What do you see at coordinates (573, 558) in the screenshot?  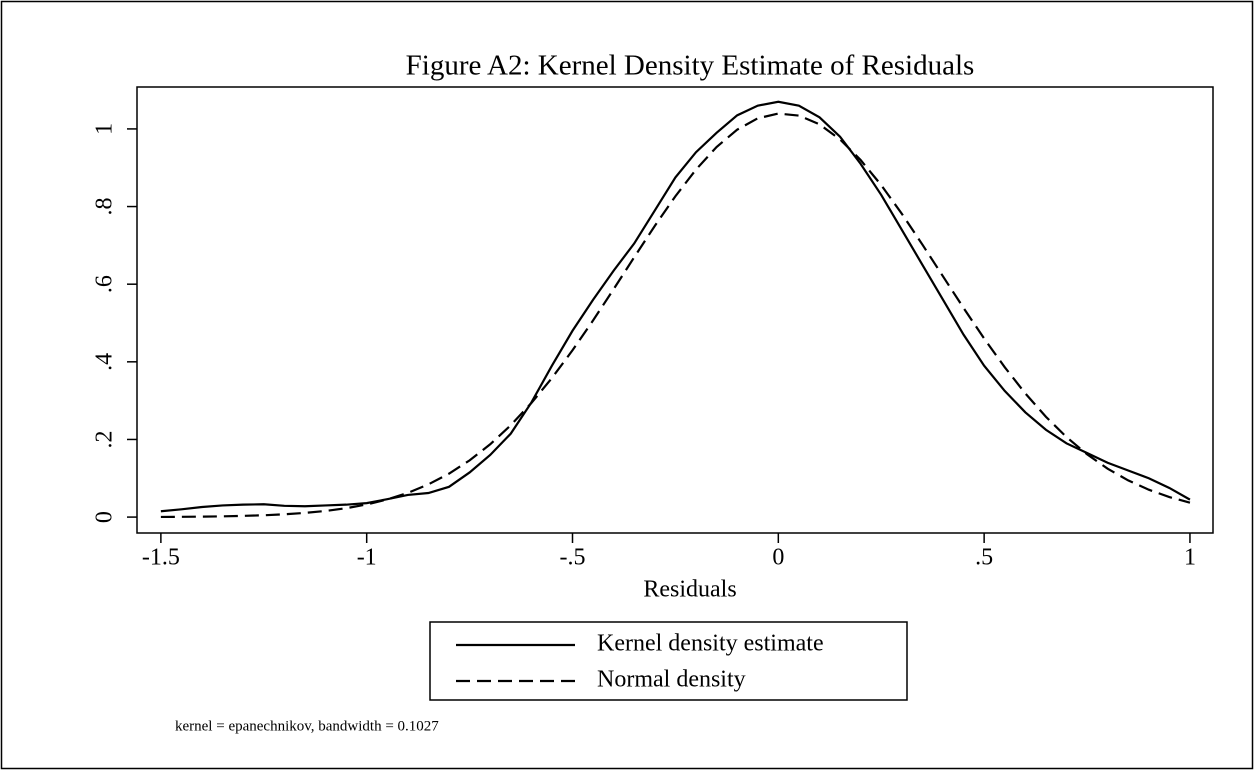 I see `x-tick-label: -.5` at bounding box center [573, 558].